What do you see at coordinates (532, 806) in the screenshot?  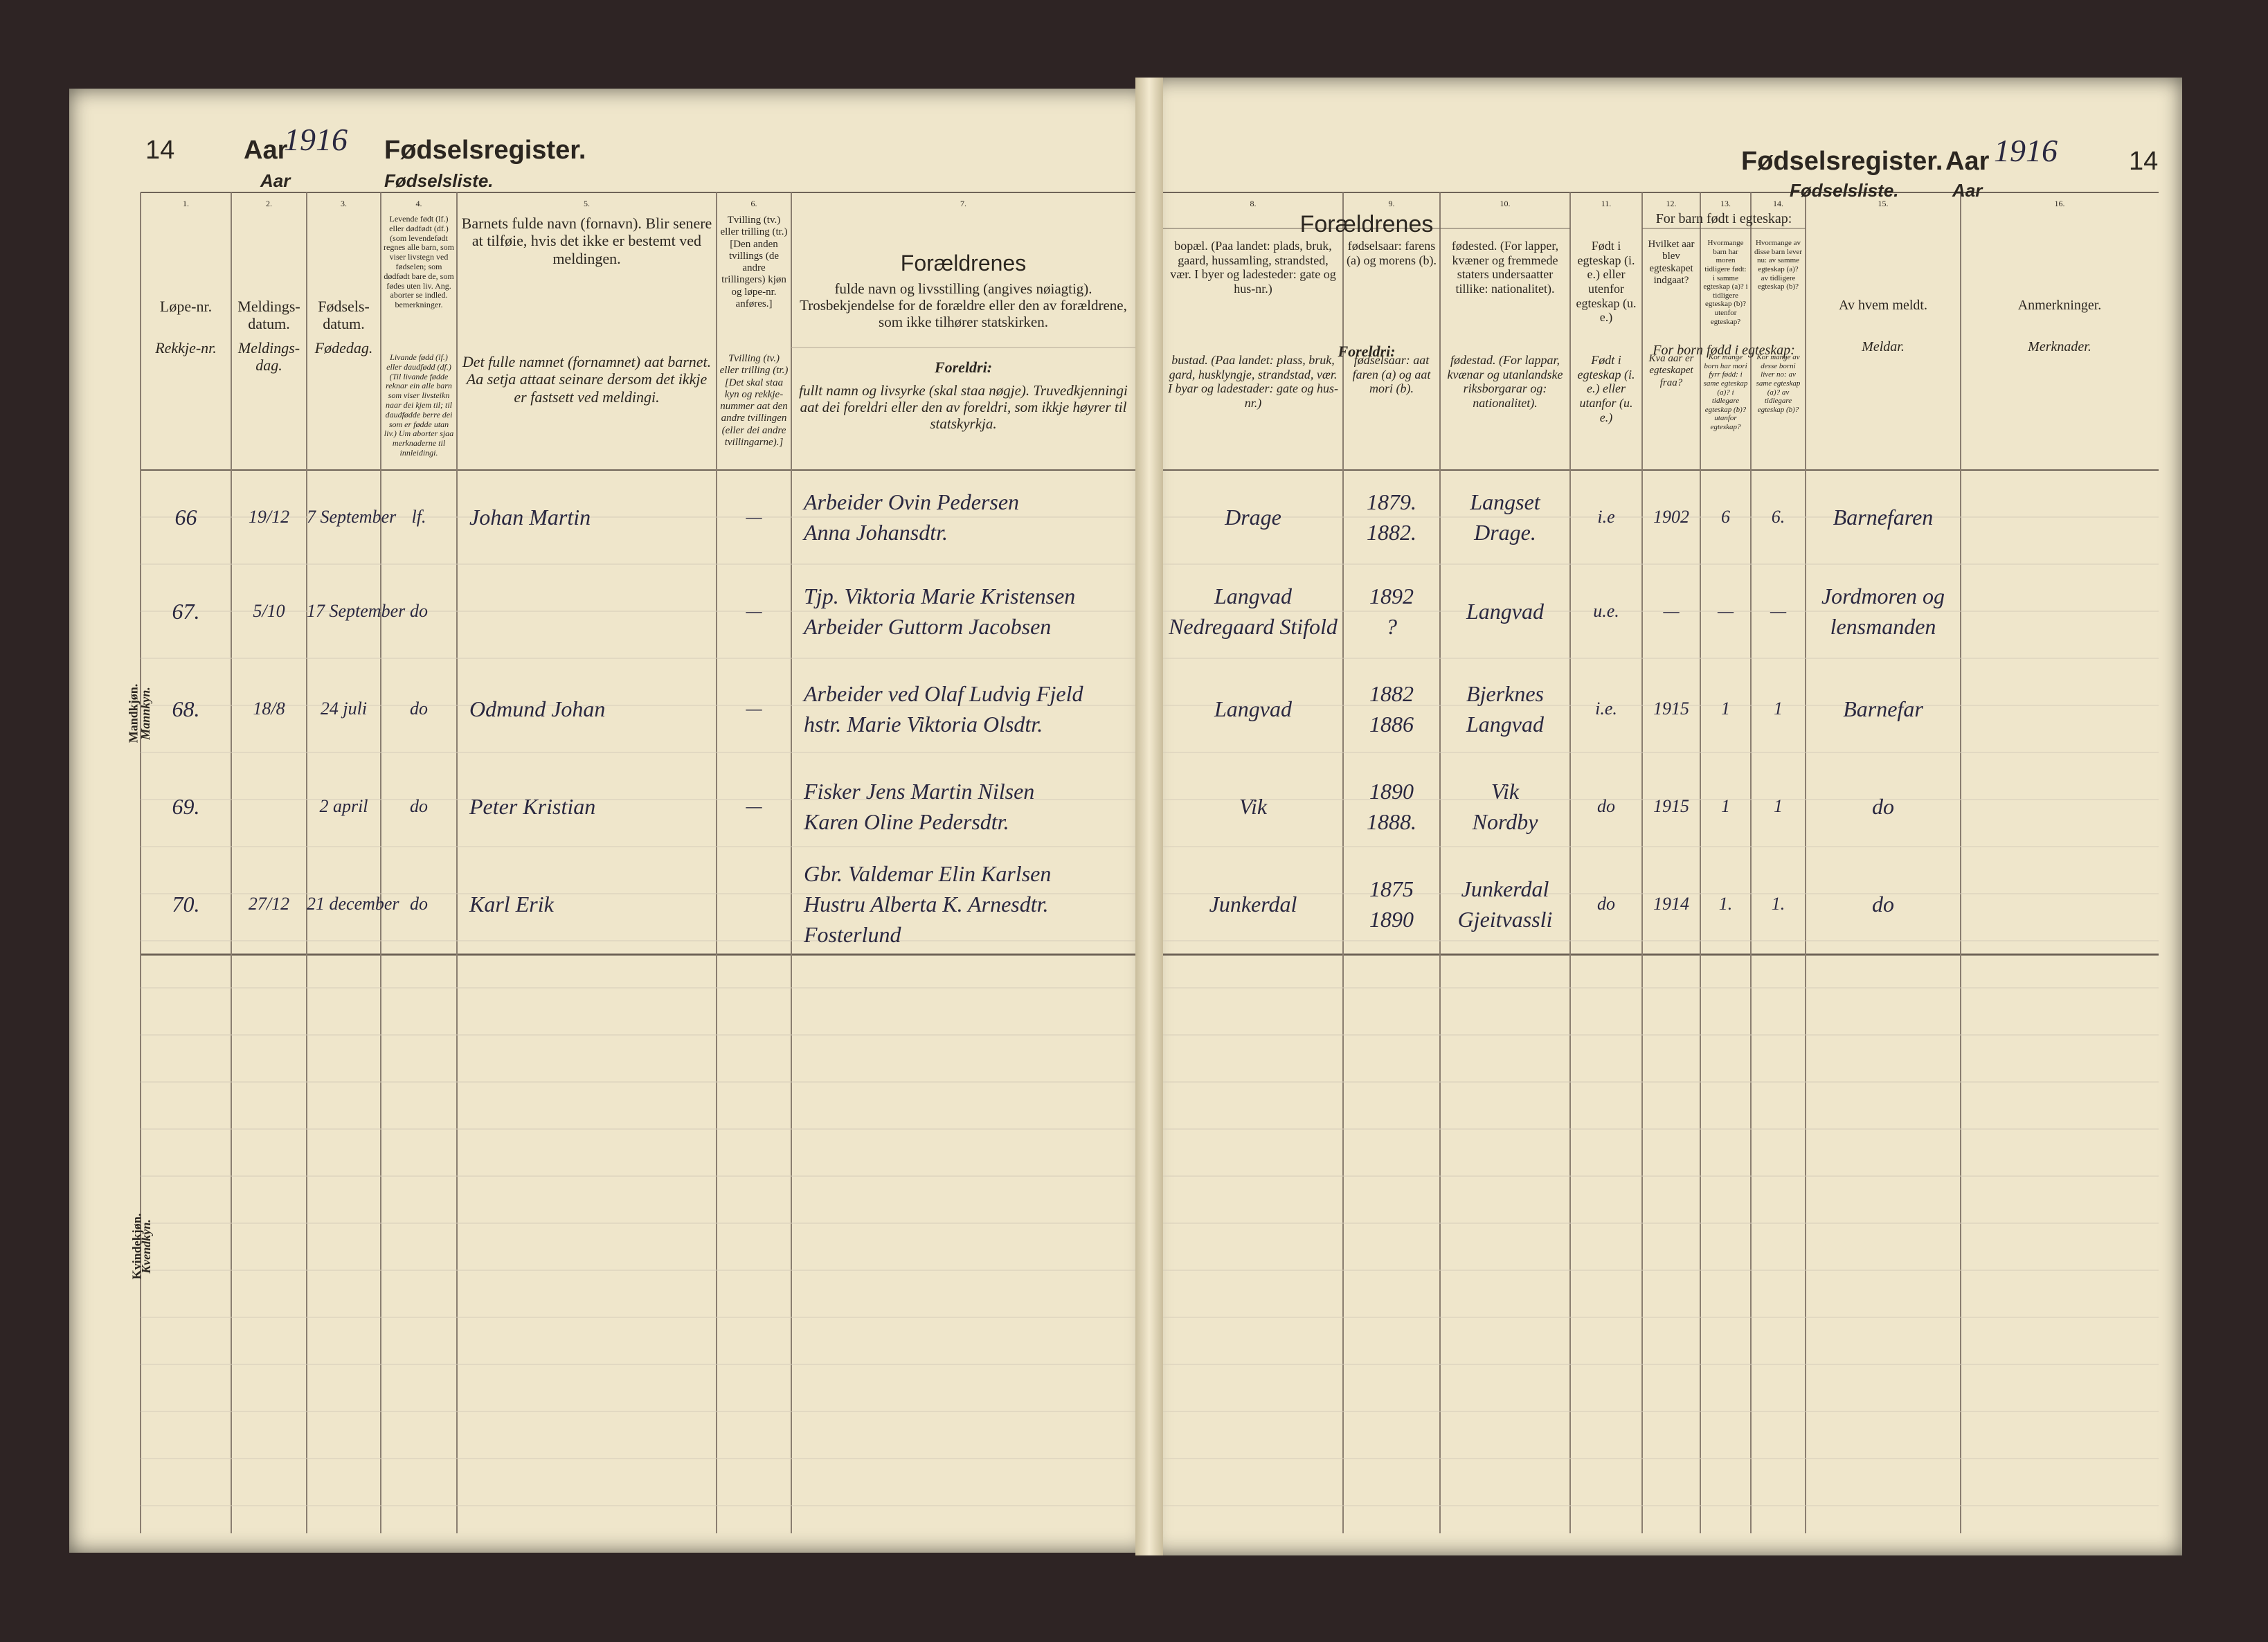 I see `entry-cell: Peter Kristian` at bounding box center [532, 806].